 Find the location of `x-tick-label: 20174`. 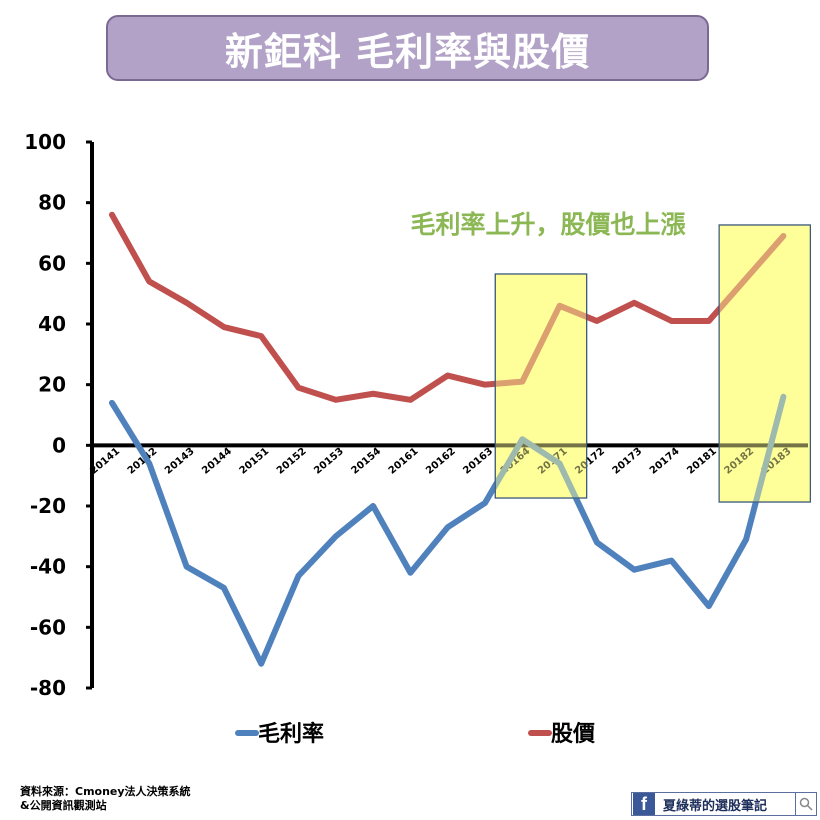

x-tick-label: 20174 is located at coordinates (665, 461).